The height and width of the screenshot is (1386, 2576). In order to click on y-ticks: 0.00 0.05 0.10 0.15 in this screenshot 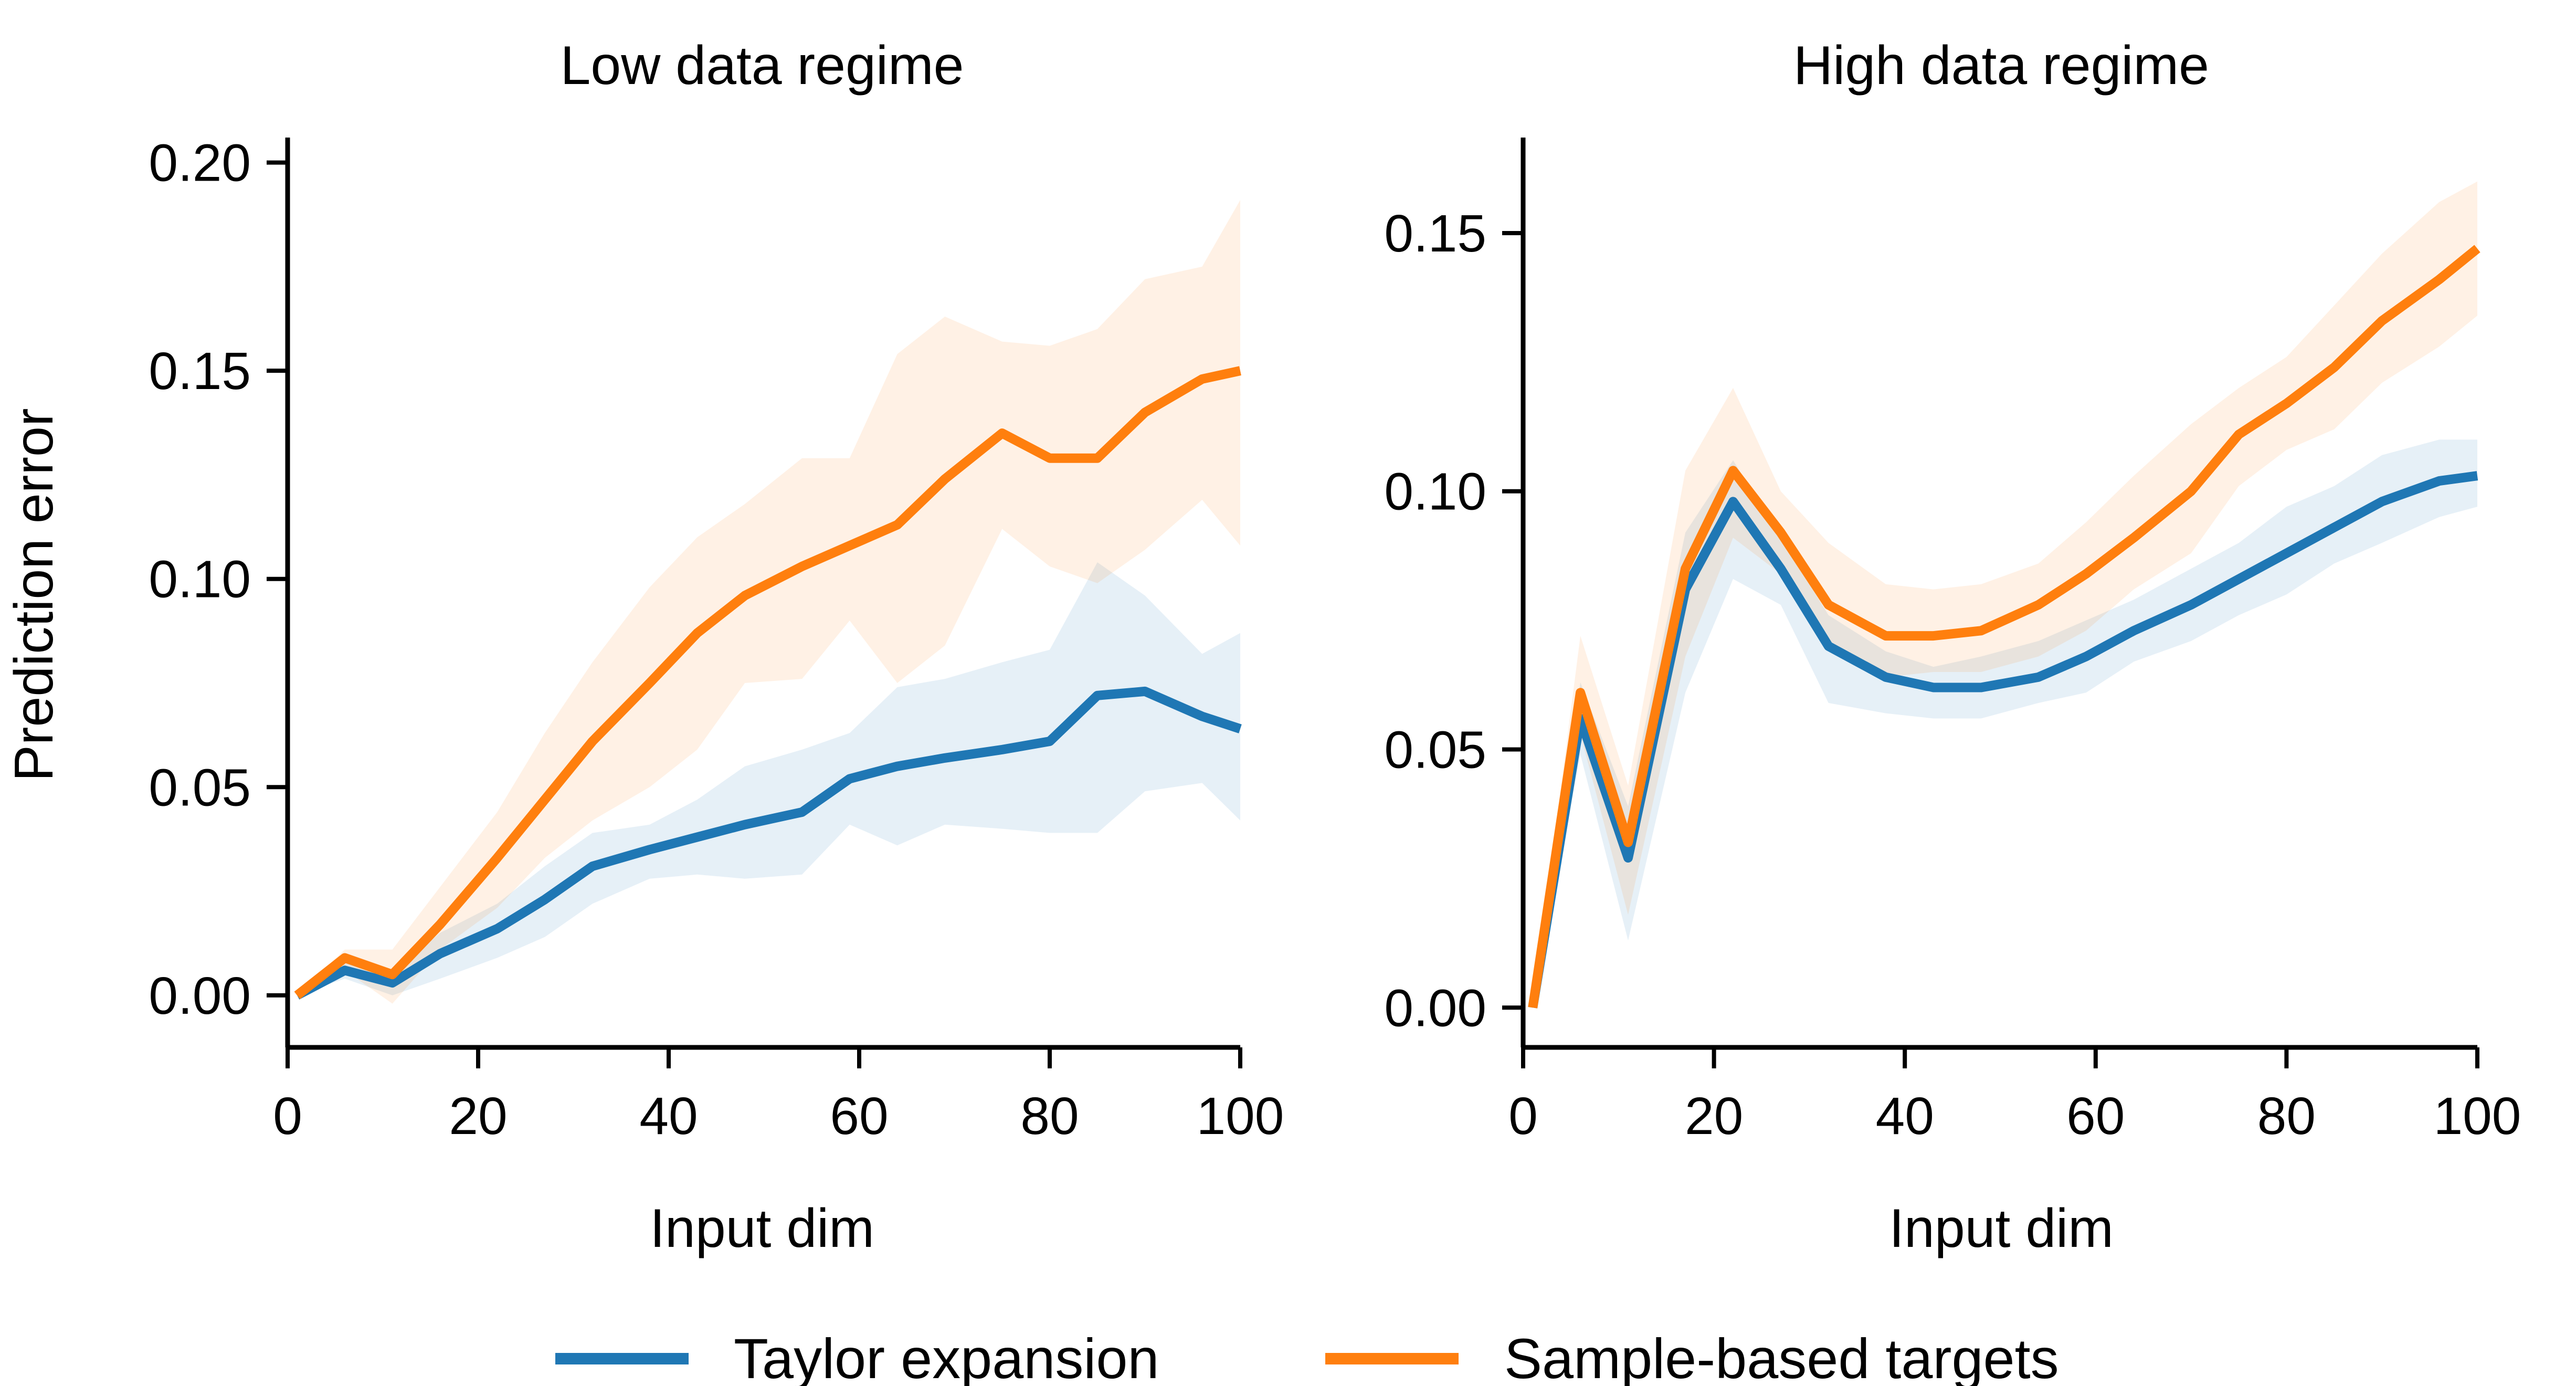, I will do `click(1453, 620)`.